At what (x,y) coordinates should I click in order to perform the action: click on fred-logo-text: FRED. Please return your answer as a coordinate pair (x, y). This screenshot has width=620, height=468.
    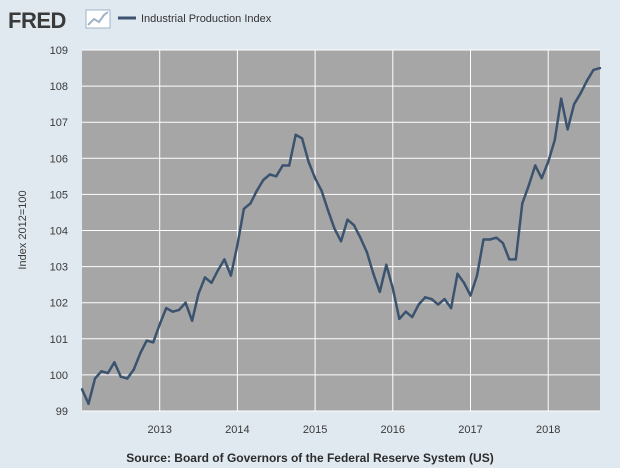
    Looking at the image, I should click on (37, 20).